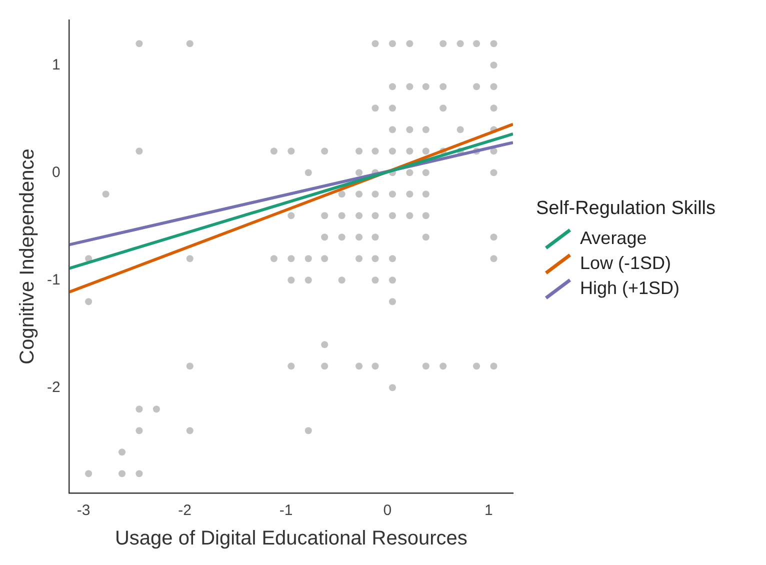 The height and width of the screenshot is (565, 766). I want to click on y-tick-label: -1, so click(53, 279).